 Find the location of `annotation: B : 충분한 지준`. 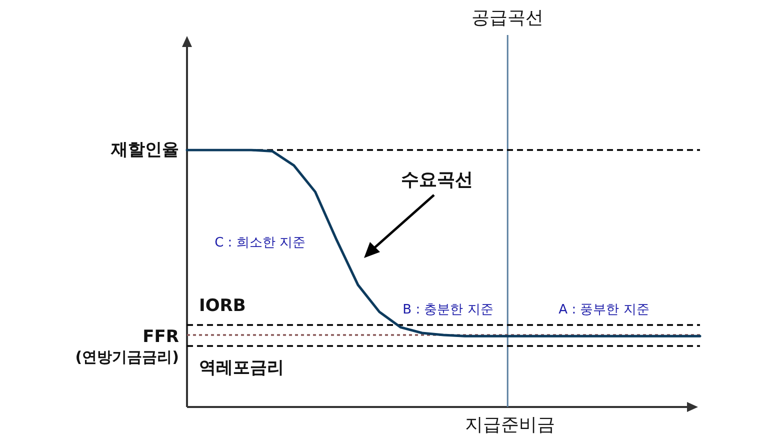

annotation: B : 충분한 지준 is located at coordinates (448, 310).